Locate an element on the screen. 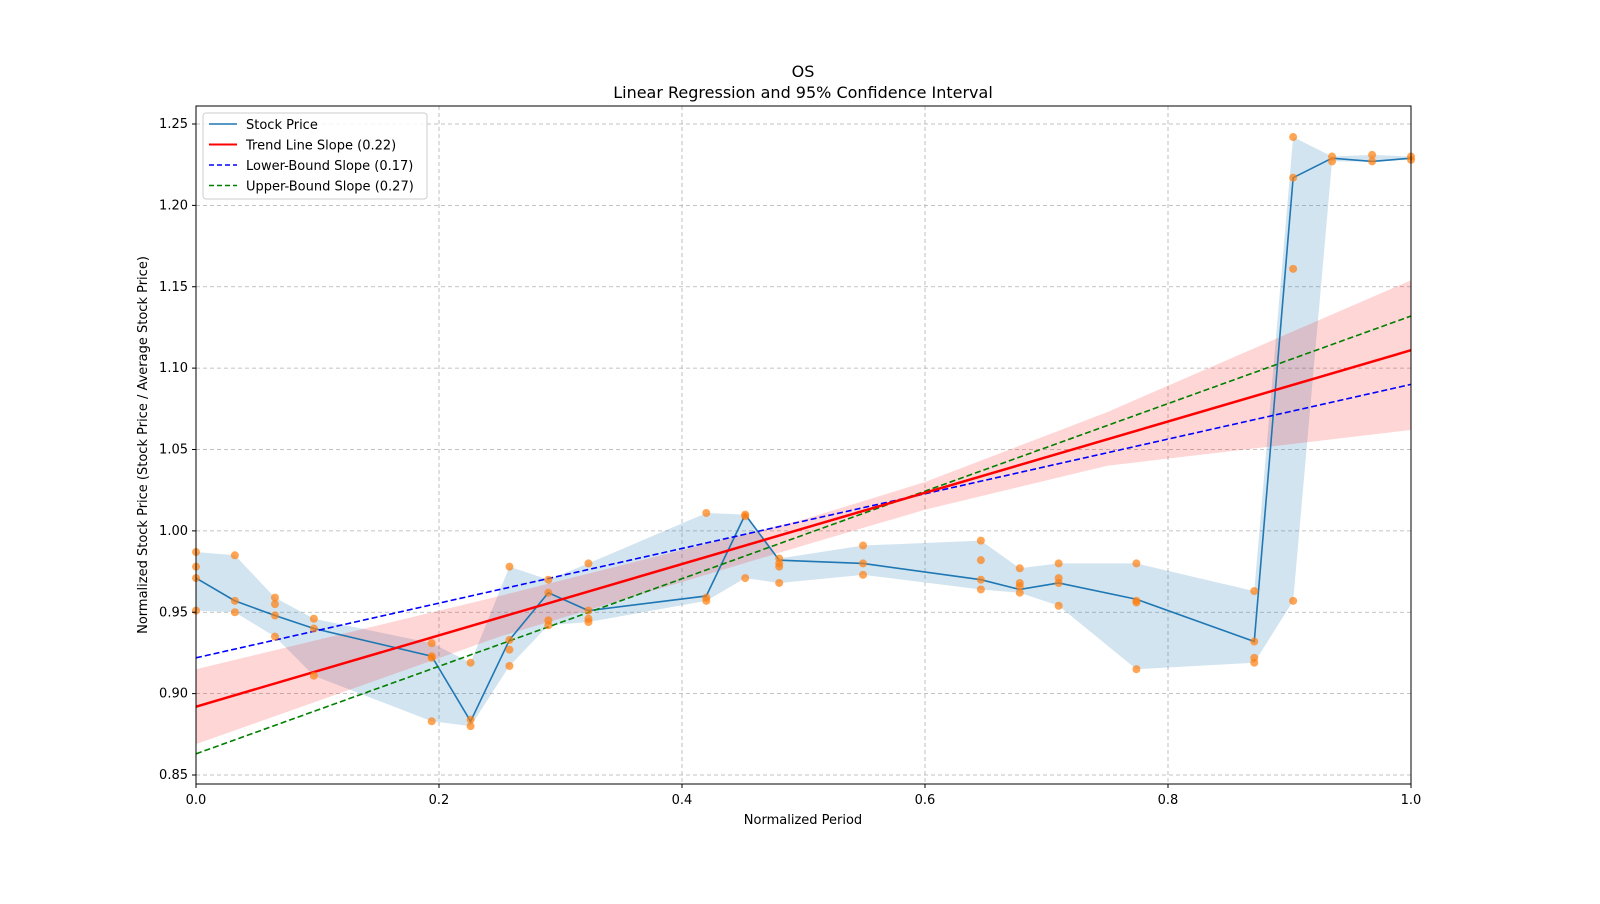 The height and width of the screenshot is (904, 1600). legend-label: Lower-Bound Slope (0.17) is located at coordinates (329, 166).